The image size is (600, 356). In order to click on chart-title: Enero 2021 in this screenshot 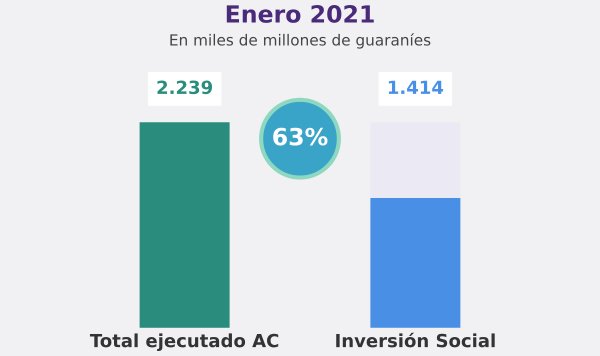, I will do `click(300, 14)`.